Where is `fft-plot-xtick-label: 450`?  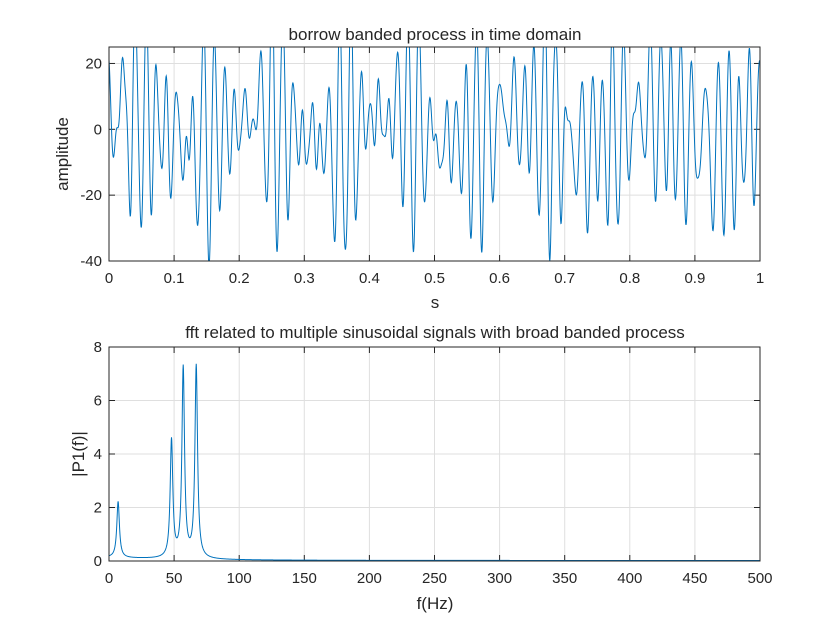
fft-plot-xtick-label: 450 is located at coordinates (694, 578).